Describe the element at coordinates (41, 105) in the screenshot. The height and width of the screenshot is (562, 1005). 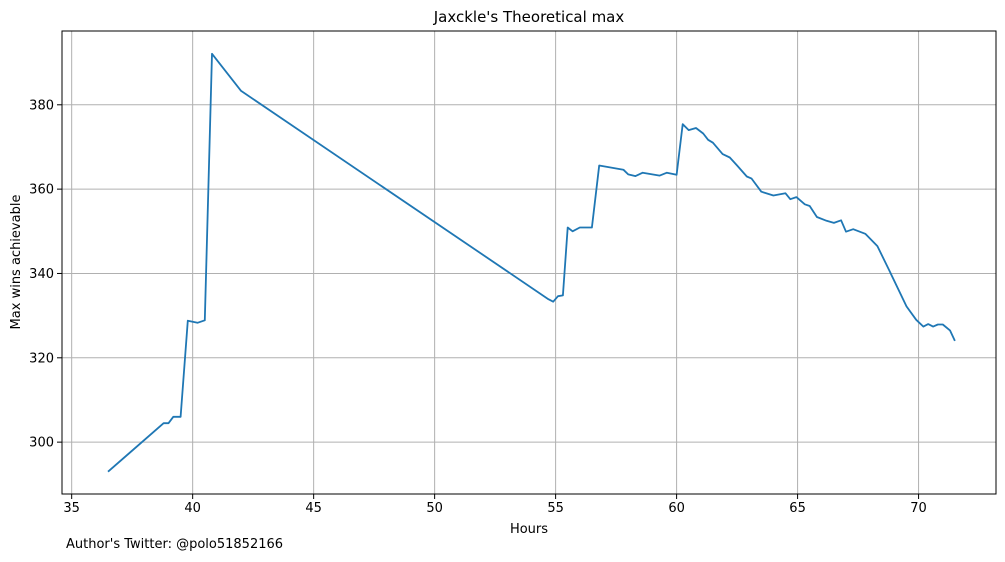
I see `y-tick-label: 380` at that location.